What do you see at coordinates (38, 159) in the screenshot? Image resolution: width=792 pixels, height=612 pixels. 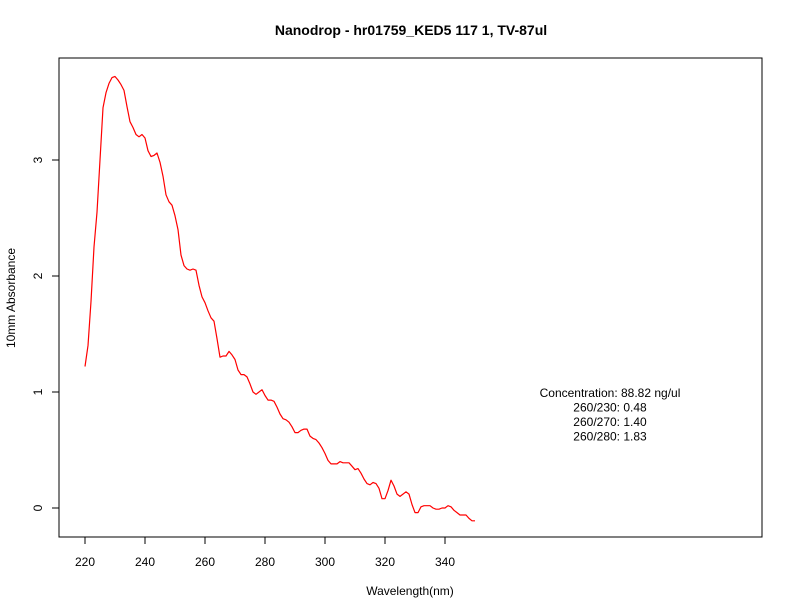 I see `y-tick-label: 3` at bounding box center [38, 159].